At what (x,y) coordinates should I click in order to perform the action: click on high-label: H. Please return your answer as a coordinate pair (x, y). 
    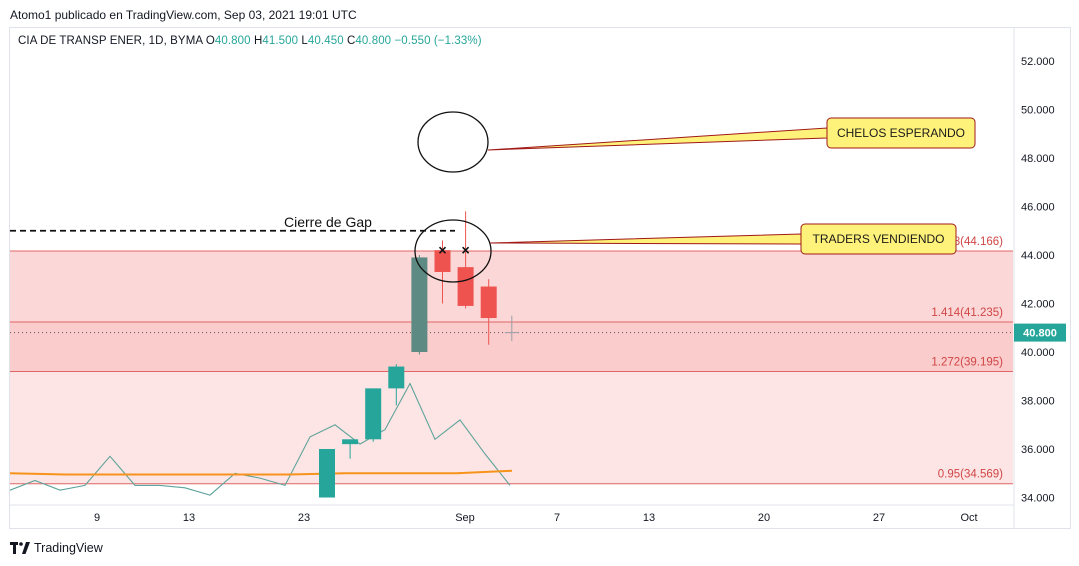
    Looking at the image, I should click on (258, 41).